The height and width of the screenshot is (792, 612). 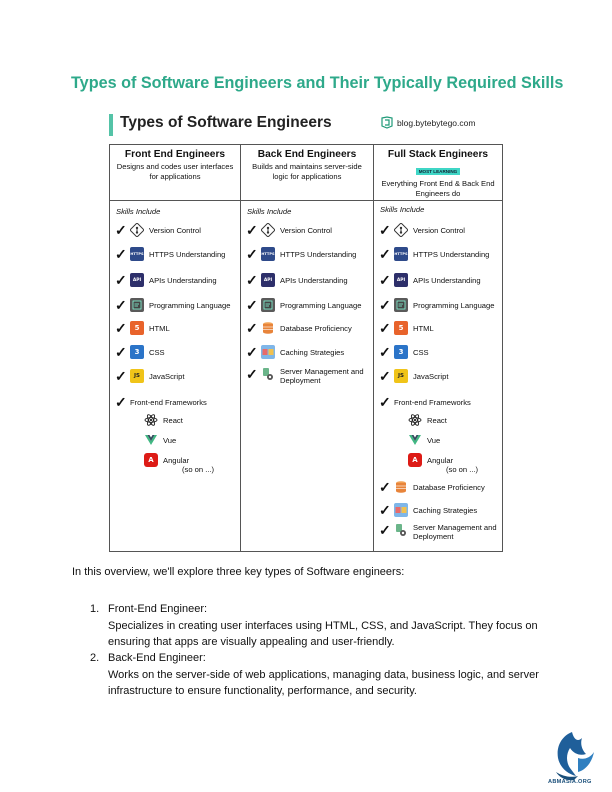 I want to click on skill-label: Server Management and Deployment, so click(x=322, y=376).